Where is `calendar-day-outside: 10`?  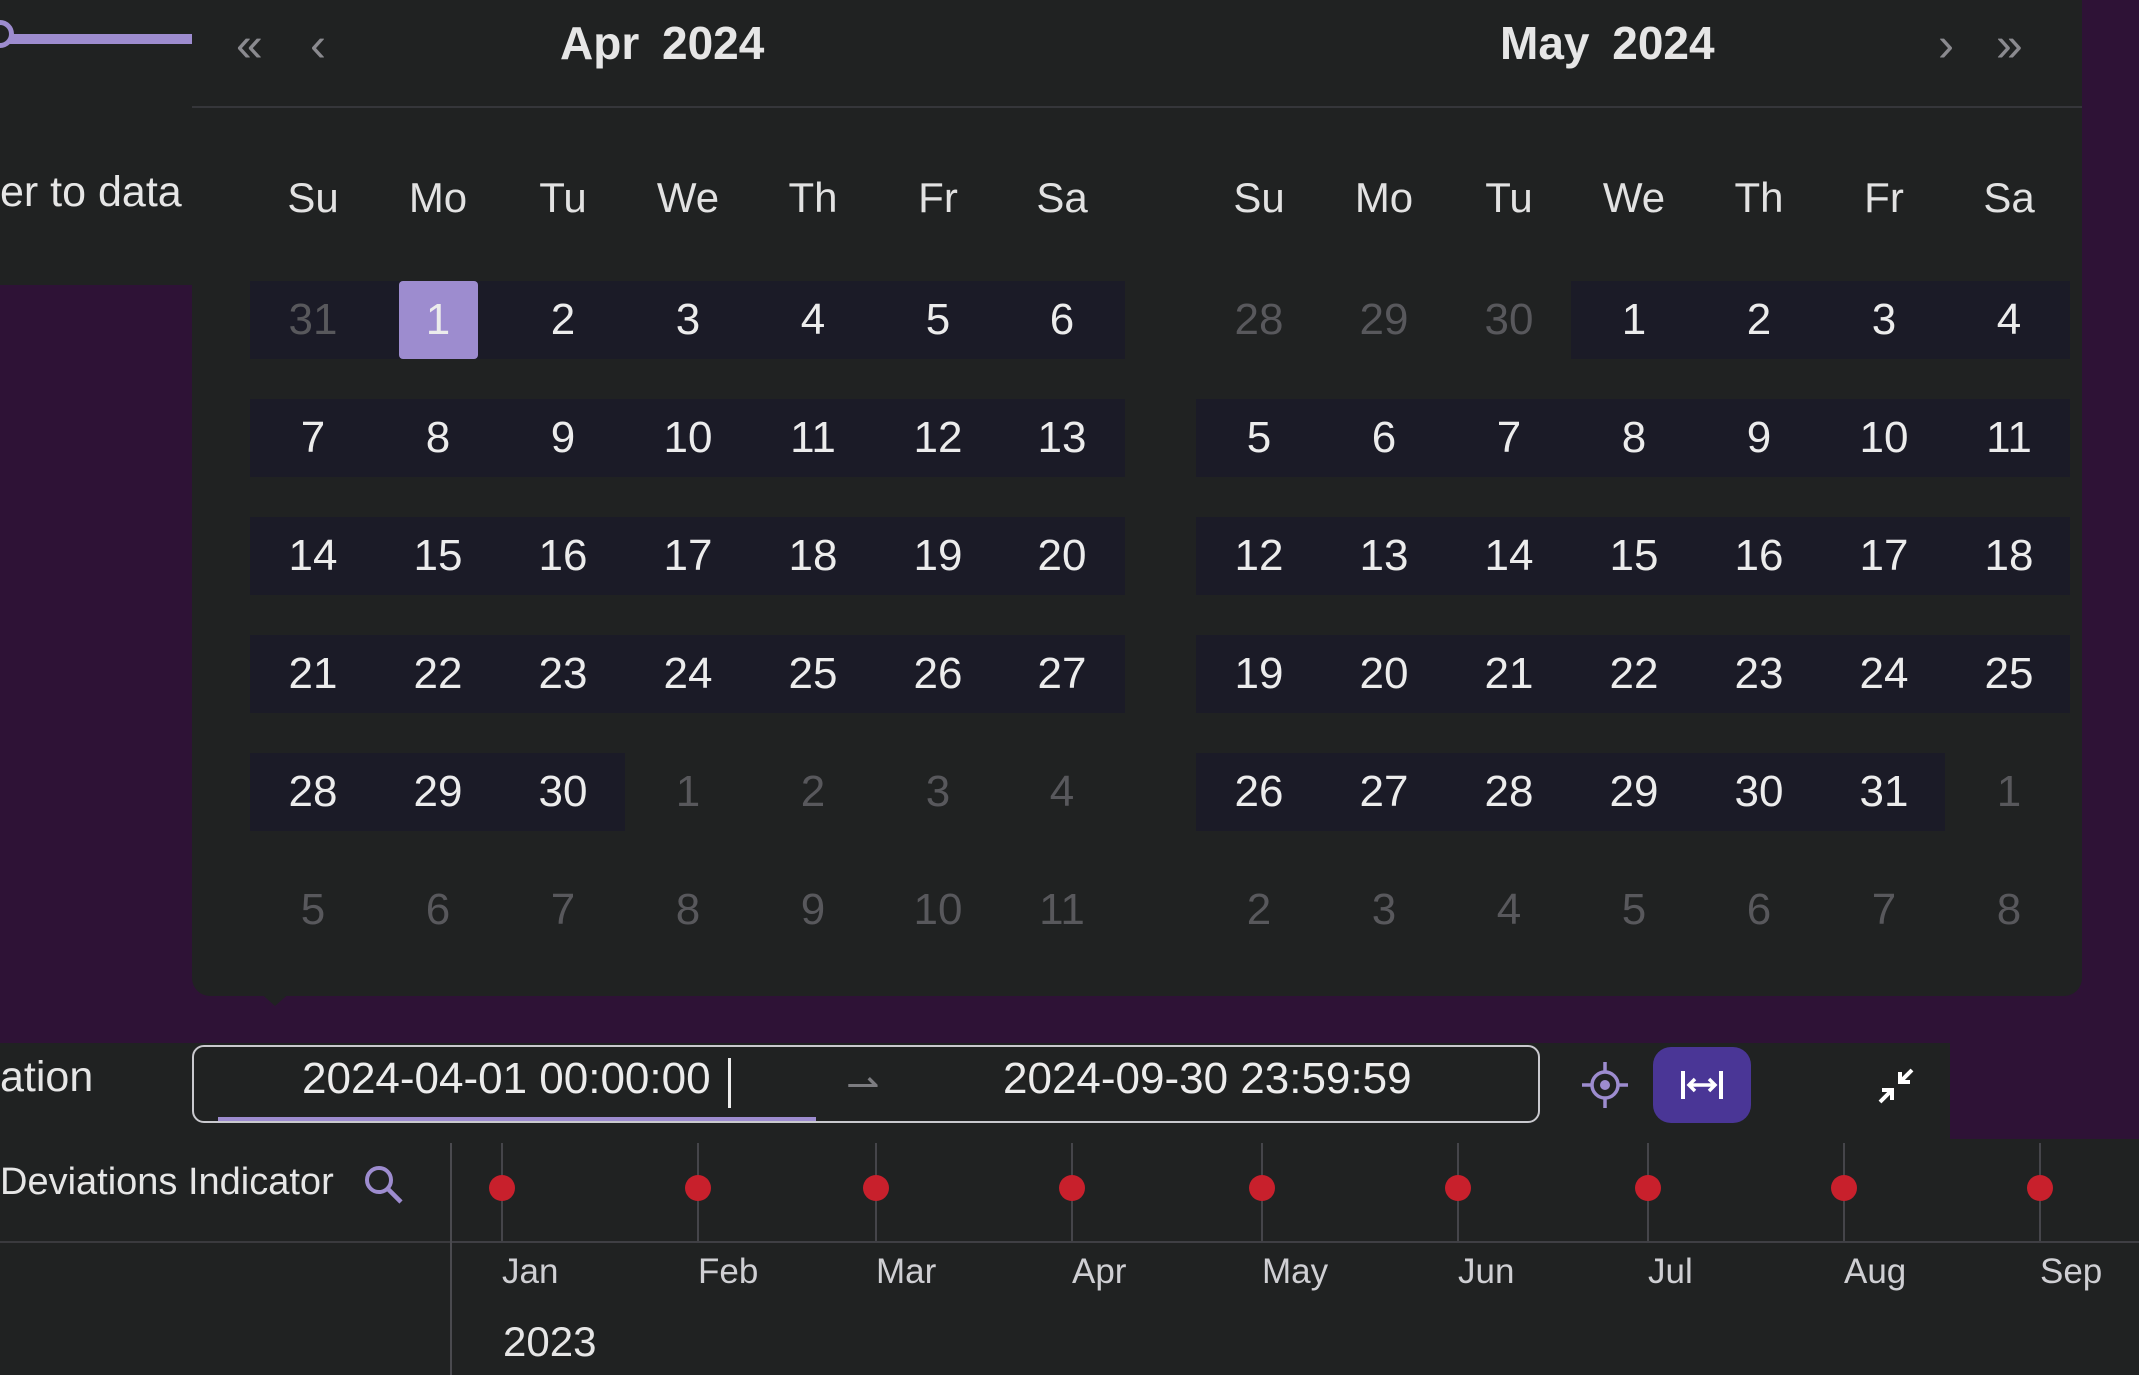
calendar-day-outside: 10 is located at coordinates (938, 909).